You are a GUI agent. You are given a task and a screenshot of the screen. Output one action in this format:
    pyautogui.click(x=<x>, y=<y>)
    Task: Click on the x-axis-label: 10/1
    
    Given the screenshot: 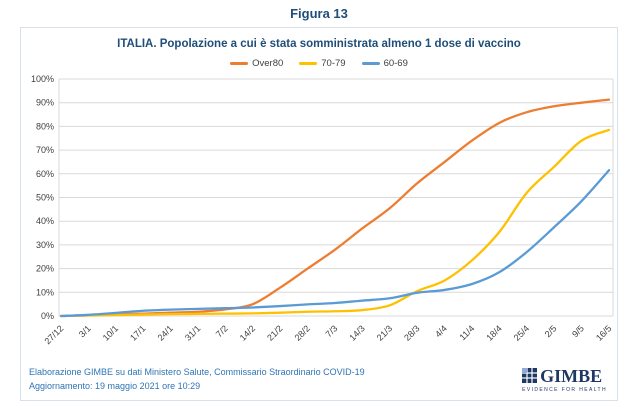 What is the action you would take?
    pyautogui.click(x=110, y=332)
    